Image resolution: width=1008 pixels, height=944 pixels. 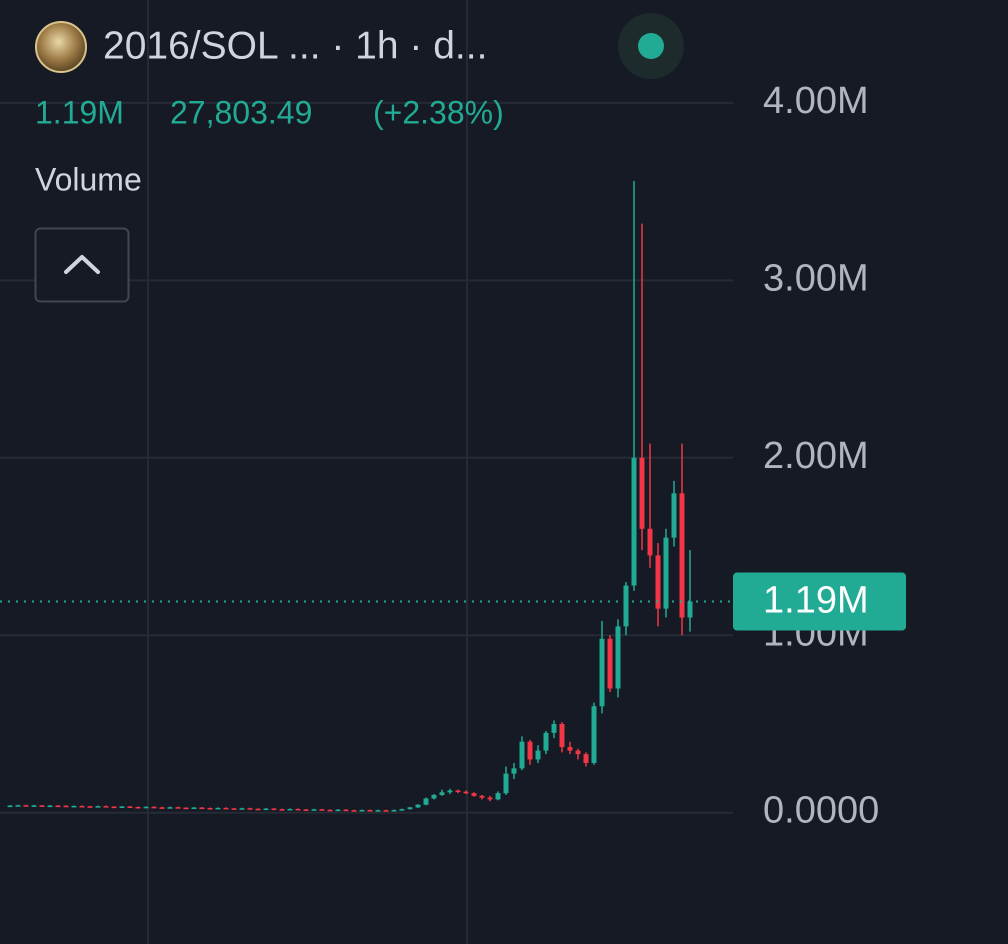 I want to click on price: 27,803.49, so click(x=241, y=112).